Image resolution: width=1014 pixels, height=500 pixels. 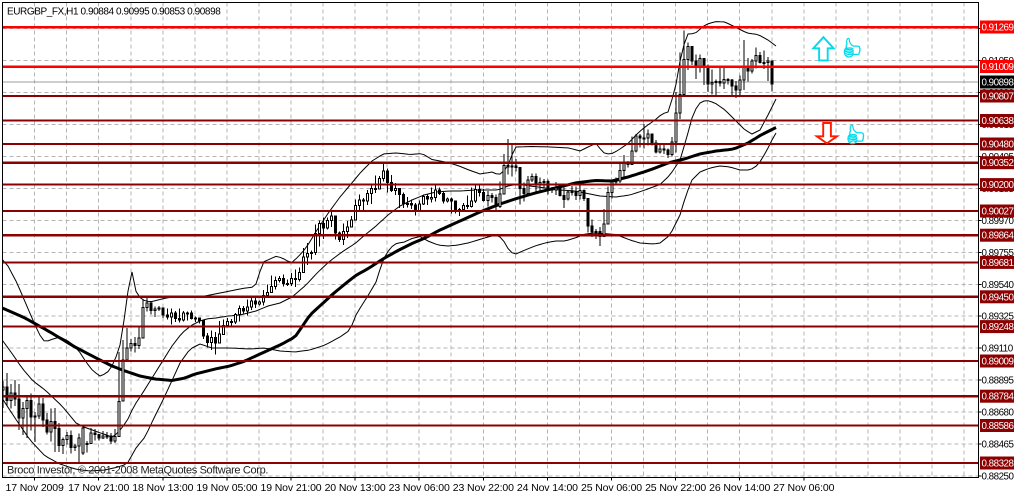 What do you see at coordinates (611, 488) in the screenshot?
I see `svg-text: 25 Nov 06:00` at bounding box center [611, 488].